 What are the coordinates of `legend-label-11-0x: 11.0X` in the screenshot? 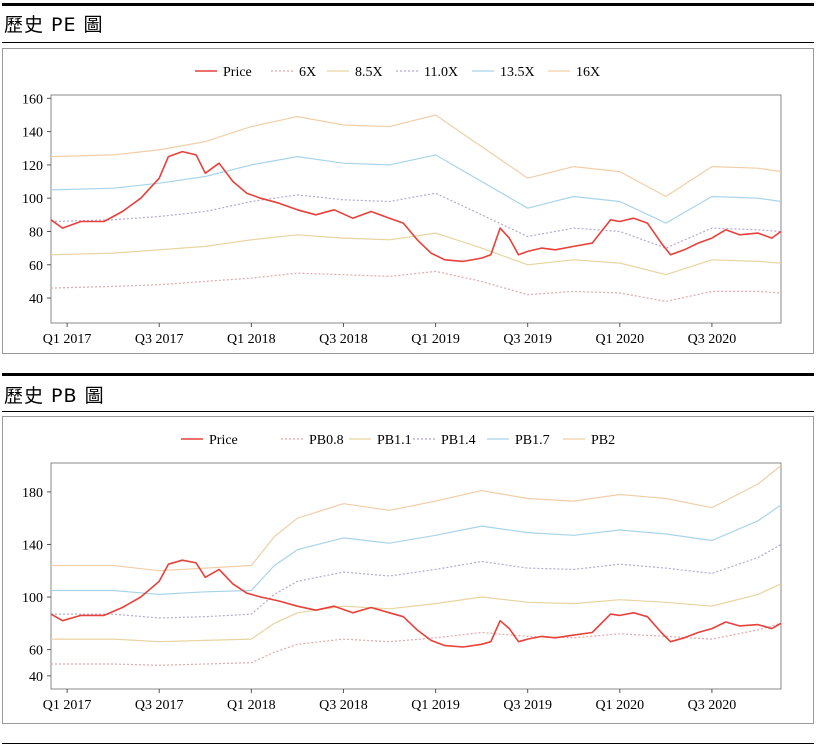 It's located at (441, 72).